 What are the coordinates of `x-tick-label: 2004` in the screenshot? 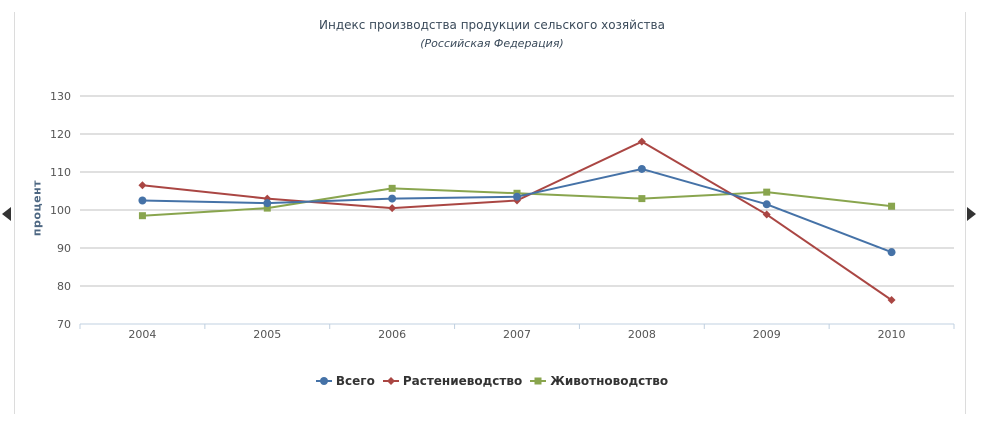 It's located at (142, 334).